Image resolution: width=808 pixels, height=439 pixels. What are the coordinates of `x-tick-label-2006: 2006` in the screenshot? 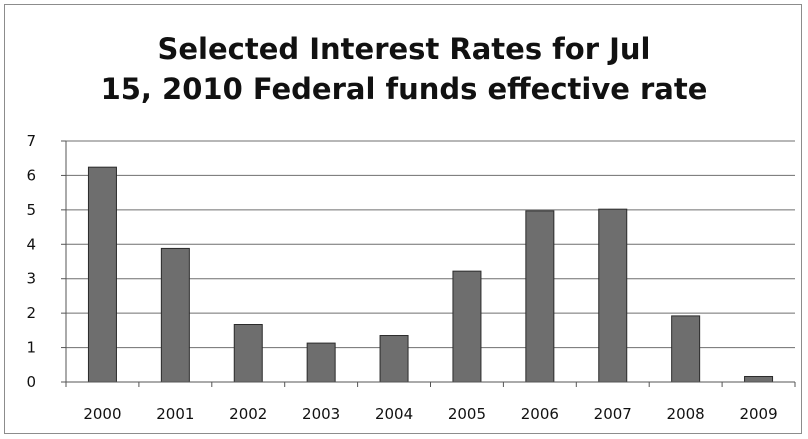 It's located at (540, 414).